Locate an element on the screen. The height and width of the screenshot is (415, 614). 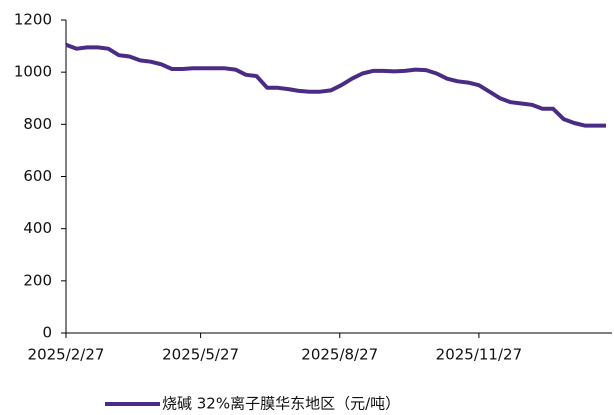
y-tick-label: 400 is located at coordinates (37, 228).